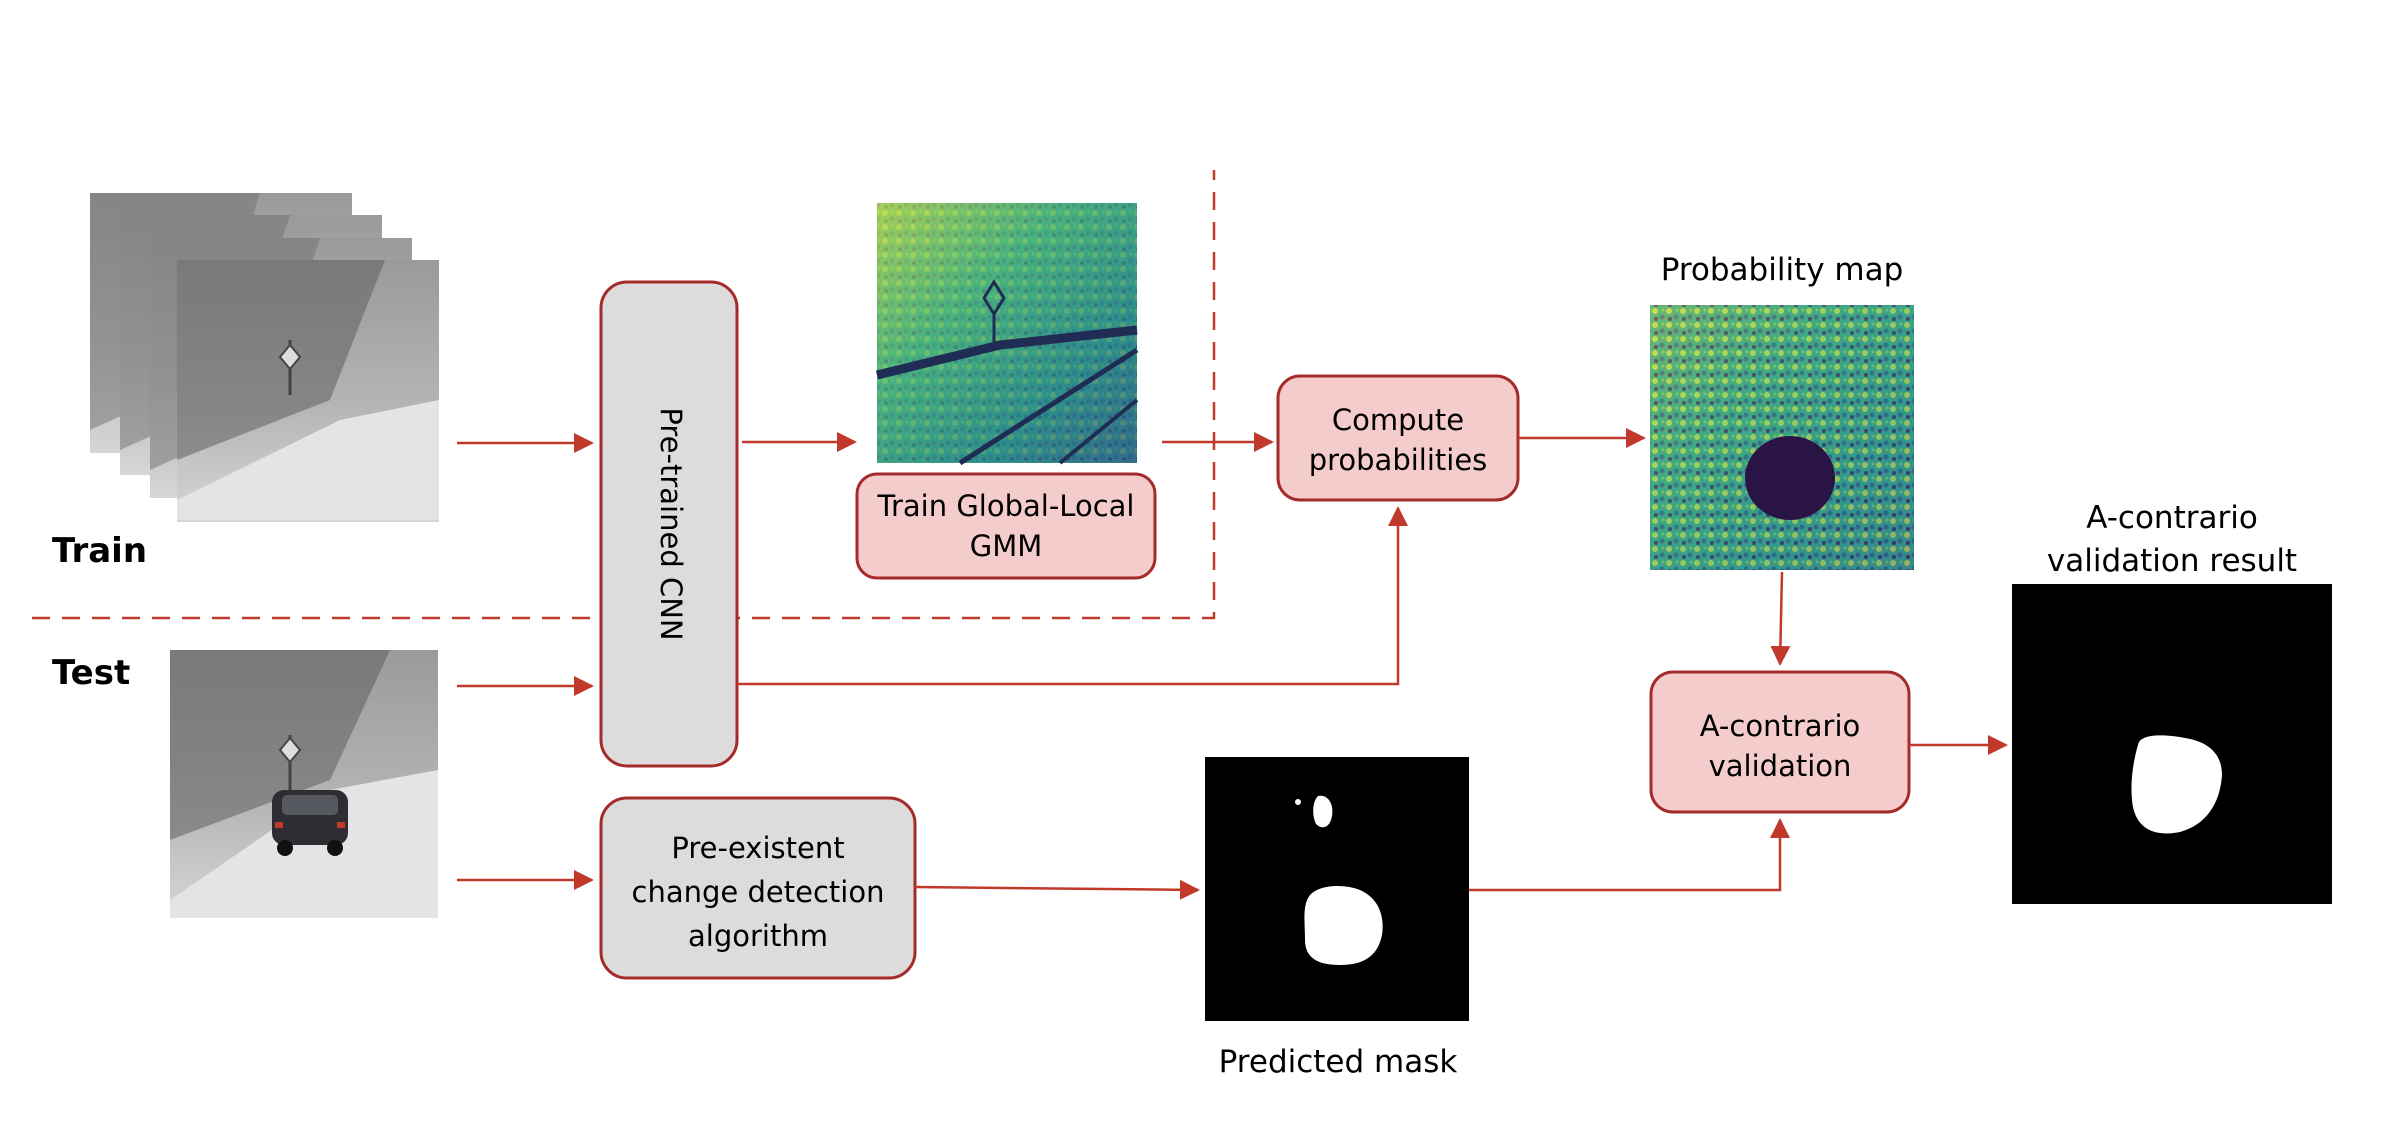 The width and height of the screenshot is (2396, 1122). Describe the element at coordinates (1780, 618) in the screenshot. I see `arrow-probmap-to-acontrario` at that location.